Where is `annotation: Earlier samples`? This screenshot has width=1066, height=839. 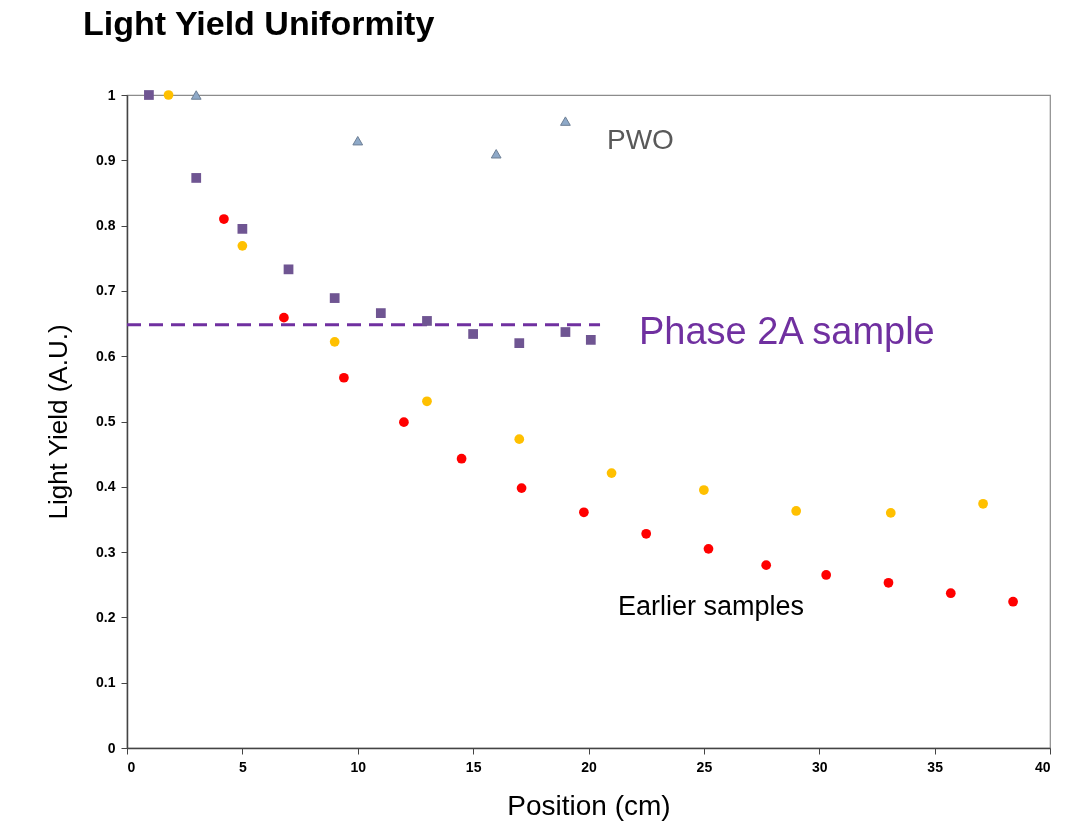
annotation: Earlier samples is located at coordinates (711, 606).